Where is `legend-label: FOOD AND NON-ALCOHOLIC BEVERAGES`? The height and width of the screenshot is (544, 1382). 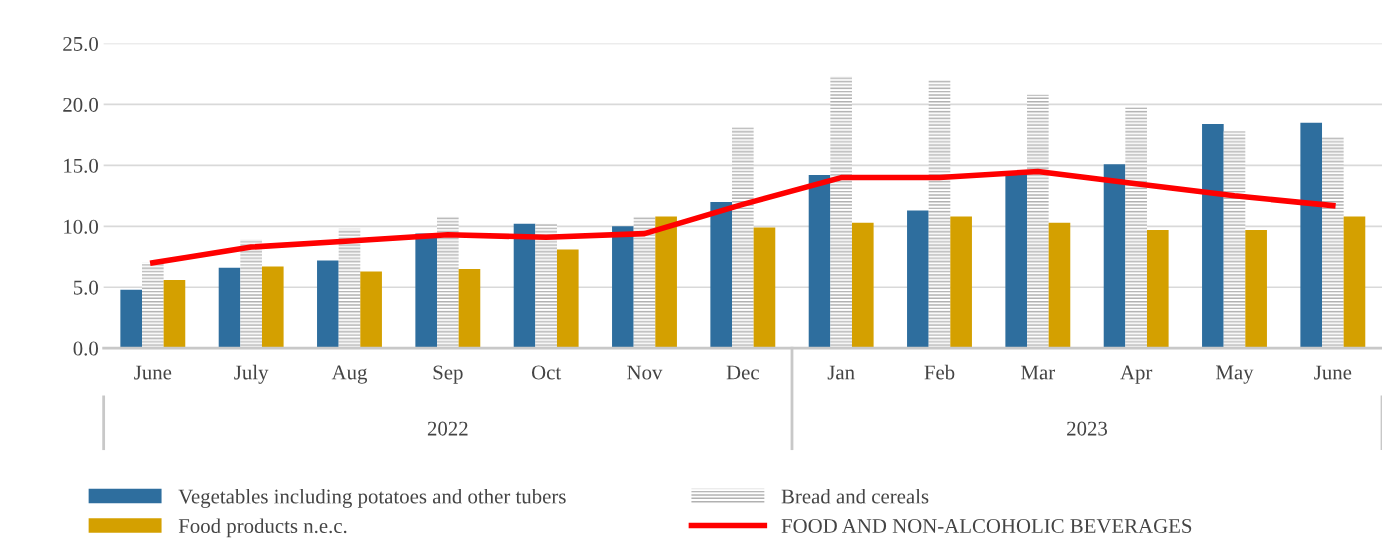 legend-label: FOOD AND NON-ALCOHOLIC BEVERAGES is located at coordinates (986, 526).